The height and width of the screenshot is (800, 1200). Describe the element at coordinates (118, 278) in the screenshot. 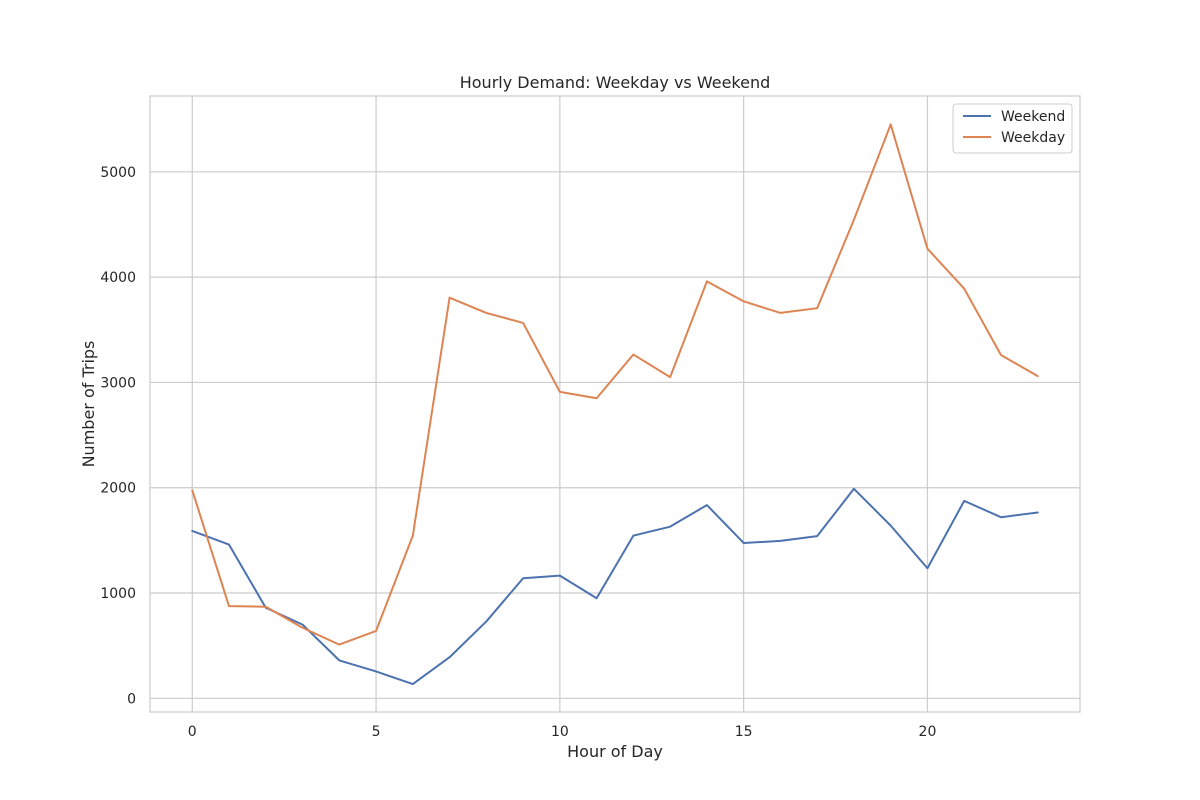

I see `y-tick-label: 4000` at that location.